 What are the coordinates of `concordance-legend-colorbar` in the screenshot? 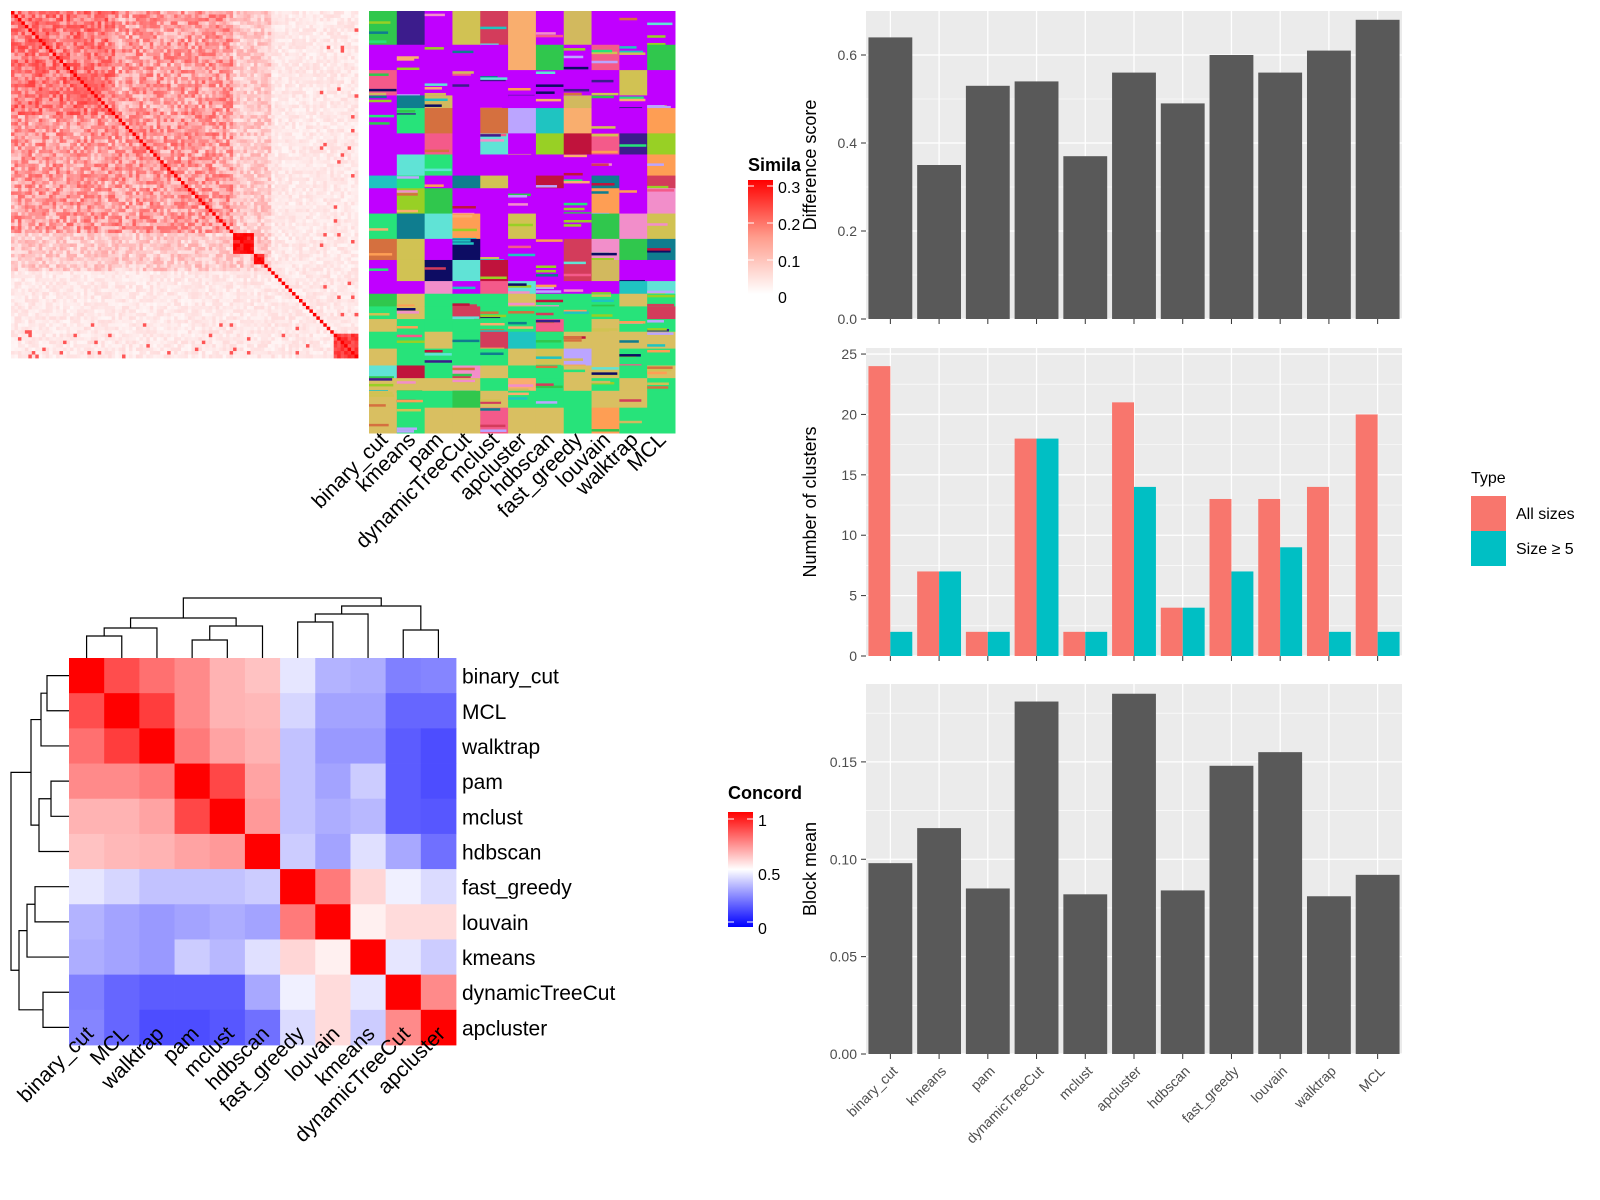 It's located at (740, 869).